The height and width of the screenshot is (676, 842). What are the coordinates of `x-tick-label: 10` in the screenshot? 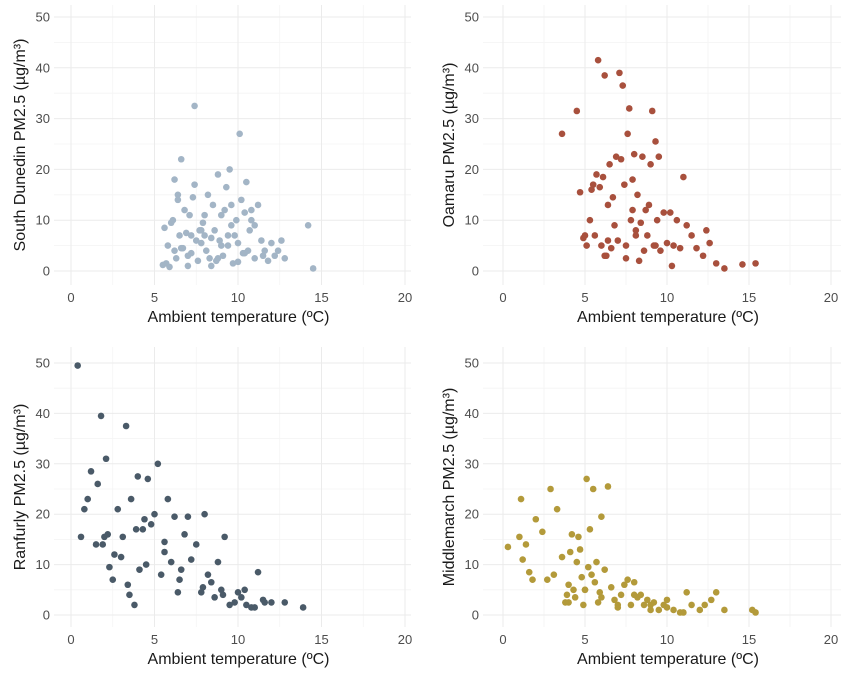 It's located at (238, 297).